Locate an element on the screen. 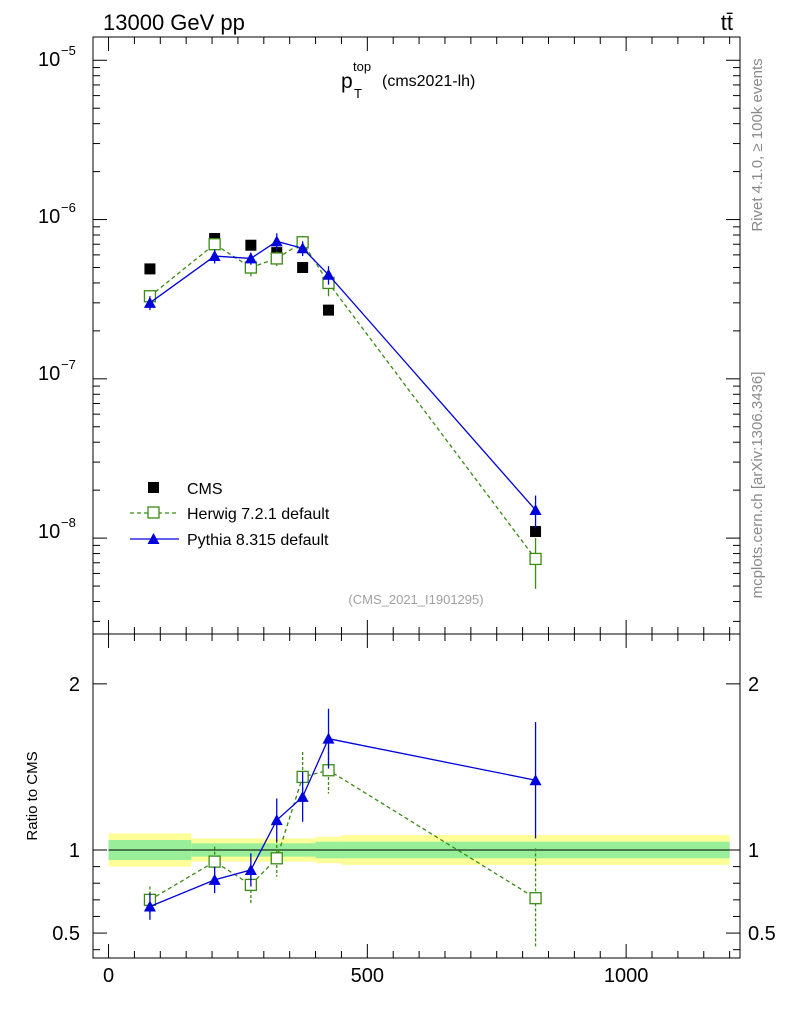 This screenshot has width=786, height=1024. y-tick-label-1e-7: 10 −7 is located at coordinates (57, 371).